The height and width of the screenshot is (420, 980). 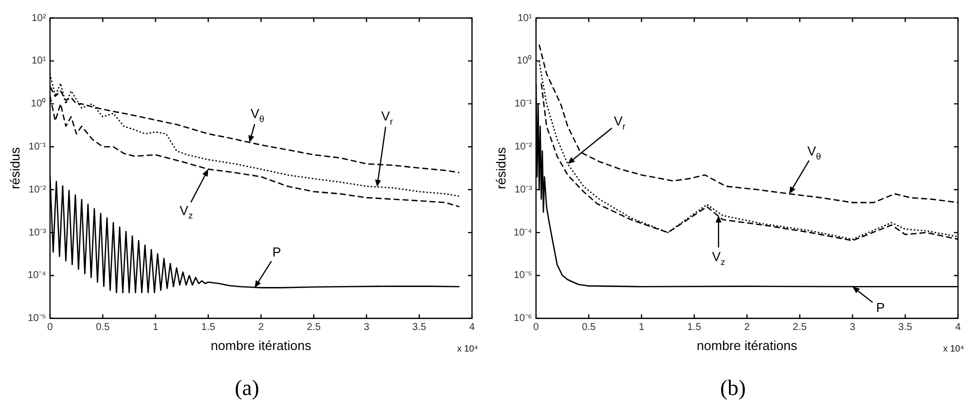 What do you see at coordinates (39, 18) in the screenshot?
I see `y-tick-label: 10²` at bounding box center [39, 18].